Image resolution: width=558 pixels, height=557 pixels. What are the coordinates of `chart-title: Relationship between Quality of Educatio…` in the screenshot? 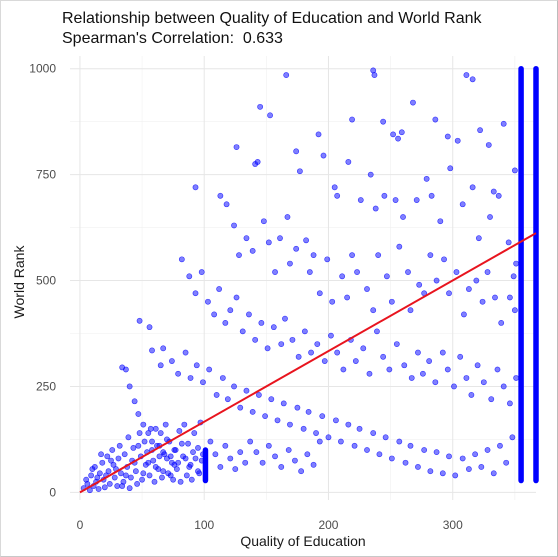 It's located at (272, 18).